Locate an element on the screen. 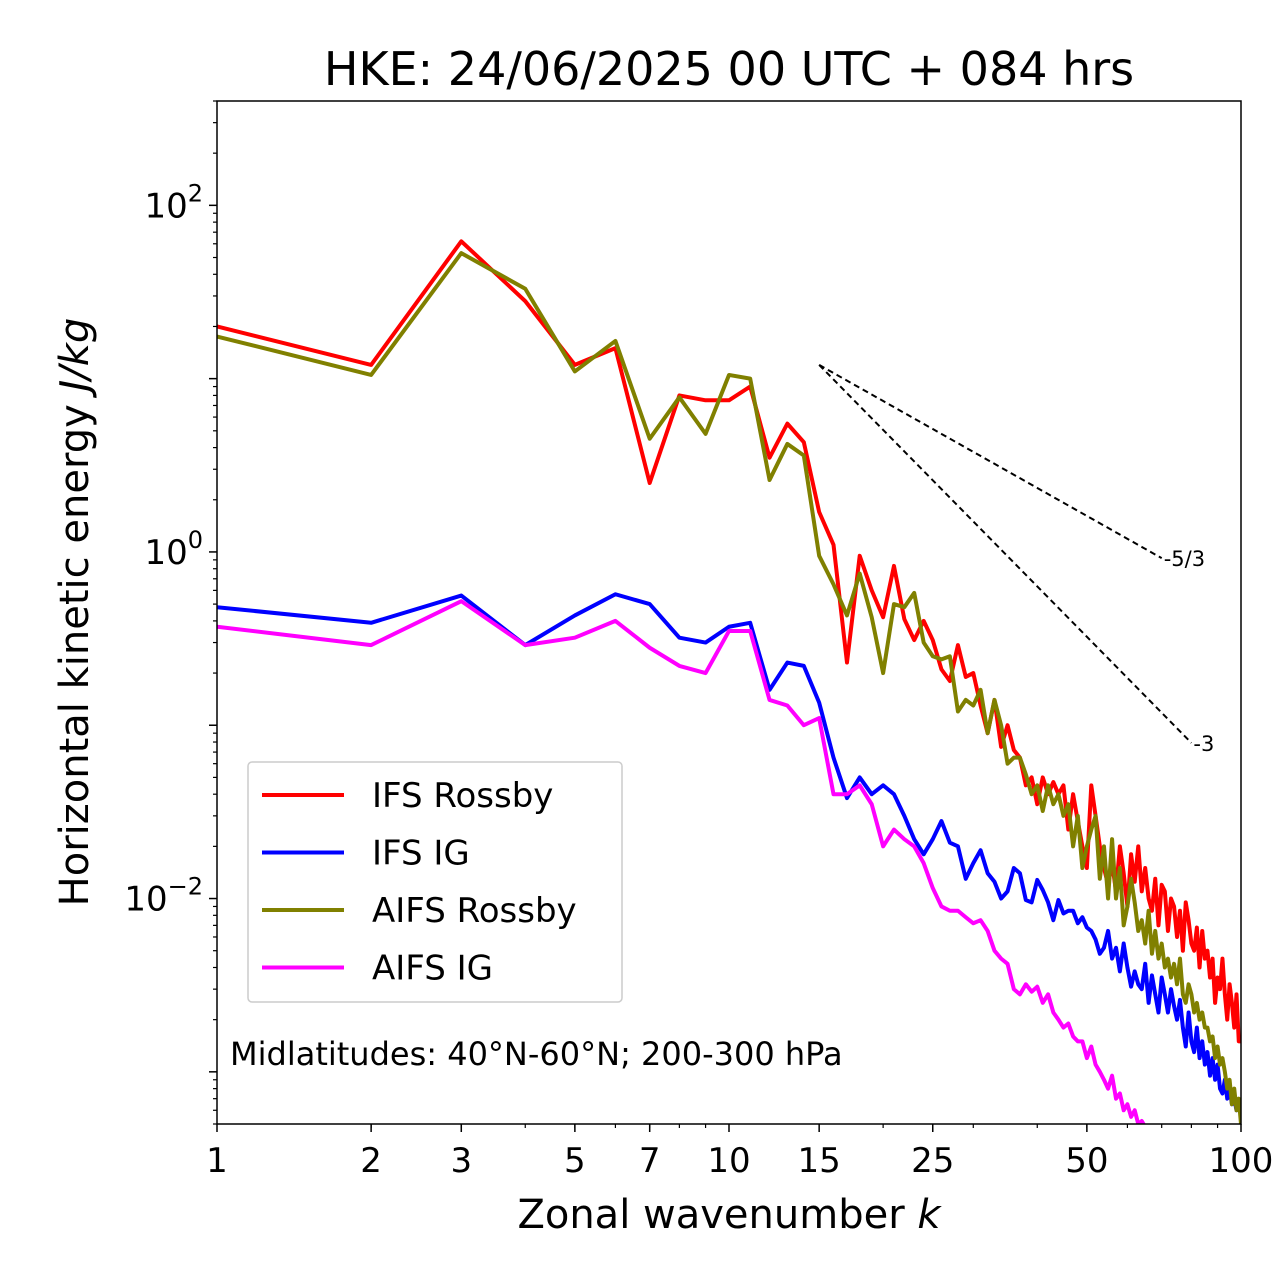  legend: IFS Rossby IFS IG AIFS Rossby AIFS IG is located at coordinates (435, 882).